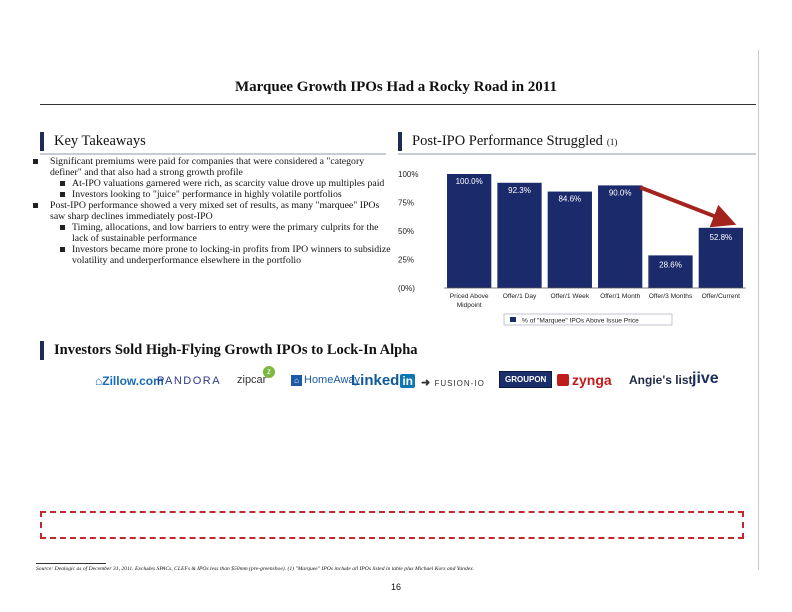 Image resolution: width=792 pixels, height=612 pixels. I want to click on zipcar-logo: zipcar z, so click(256, 376).